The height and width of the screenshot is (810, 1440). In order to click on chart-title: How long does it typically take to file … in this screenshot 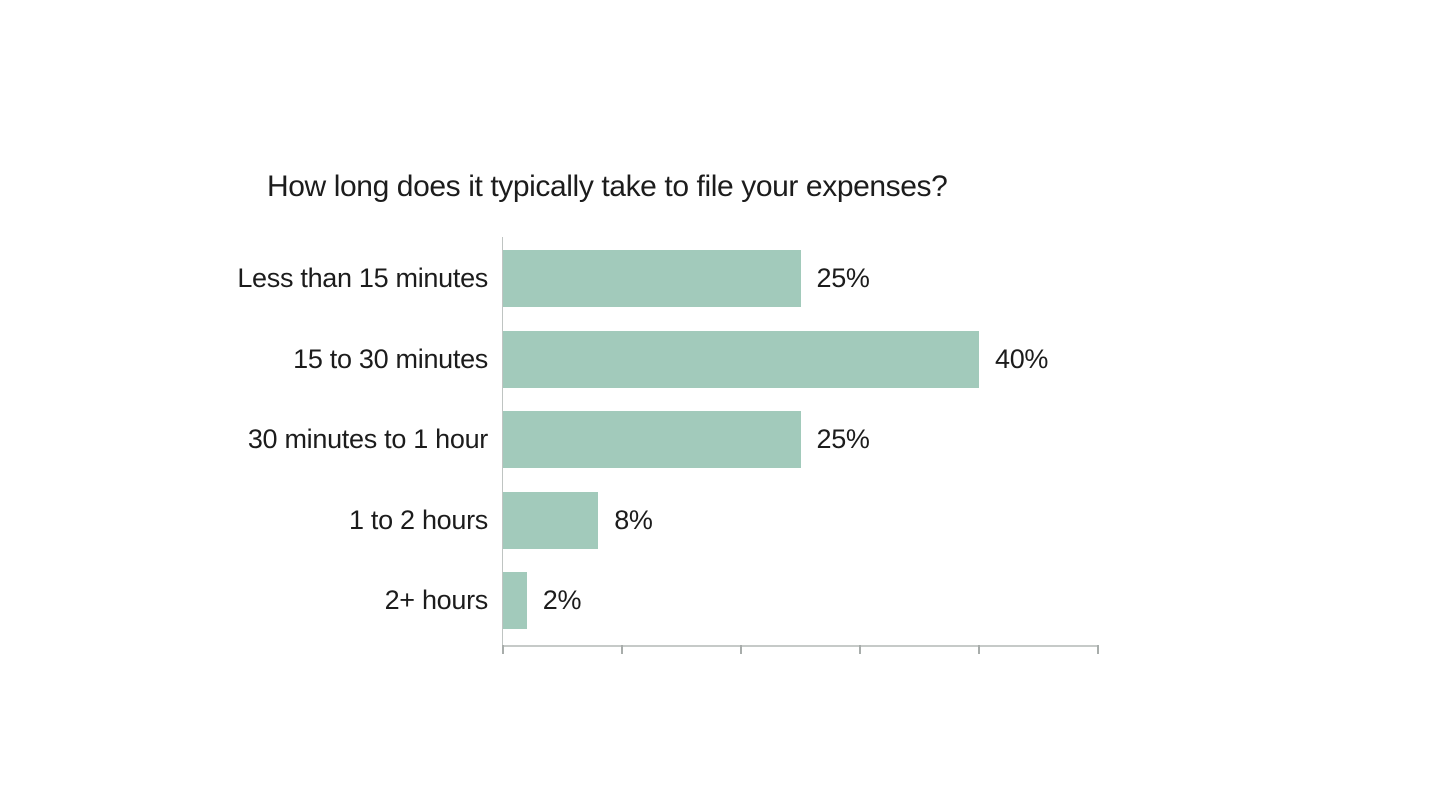, I will do `click(607, 186)`.